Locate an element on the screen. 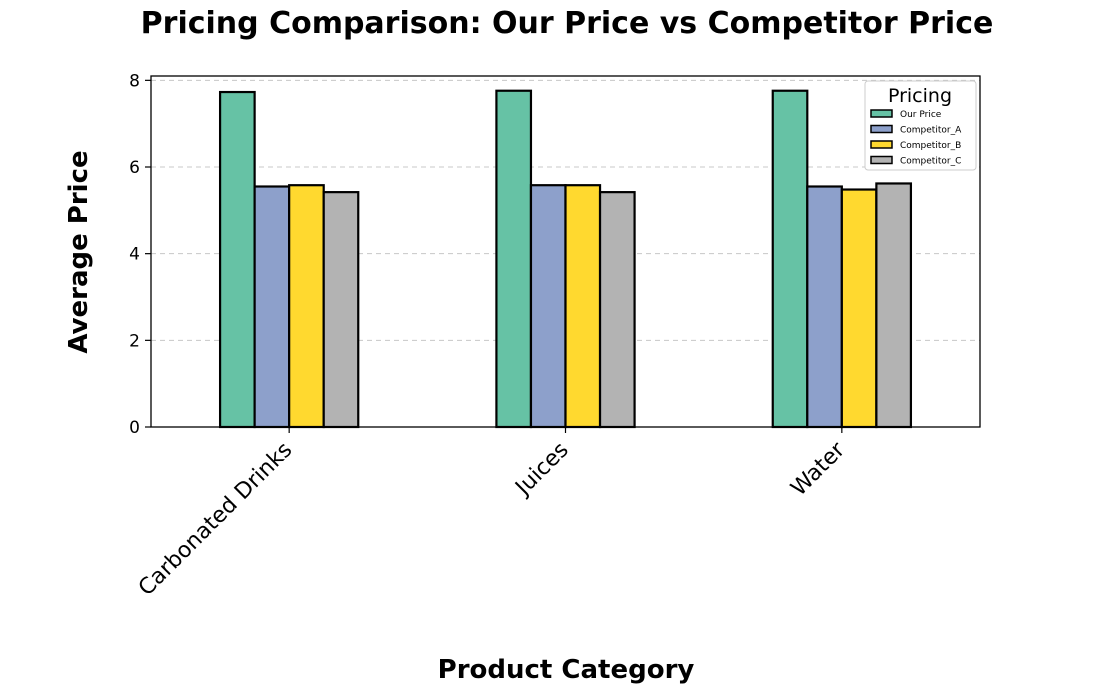 The width and height of the screenshot is (1095, 697). x-tick-label: Carbonated Drinks is located at coordinates (215, 519).